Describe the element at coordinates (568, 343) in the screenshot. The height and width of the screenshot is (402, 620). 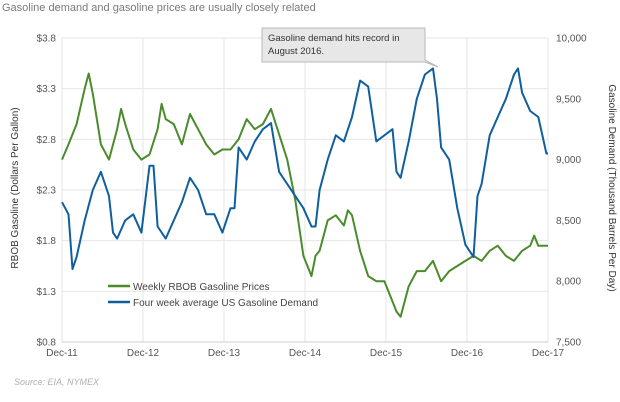
I see `y-right-tick-label: 7,500` at that location.